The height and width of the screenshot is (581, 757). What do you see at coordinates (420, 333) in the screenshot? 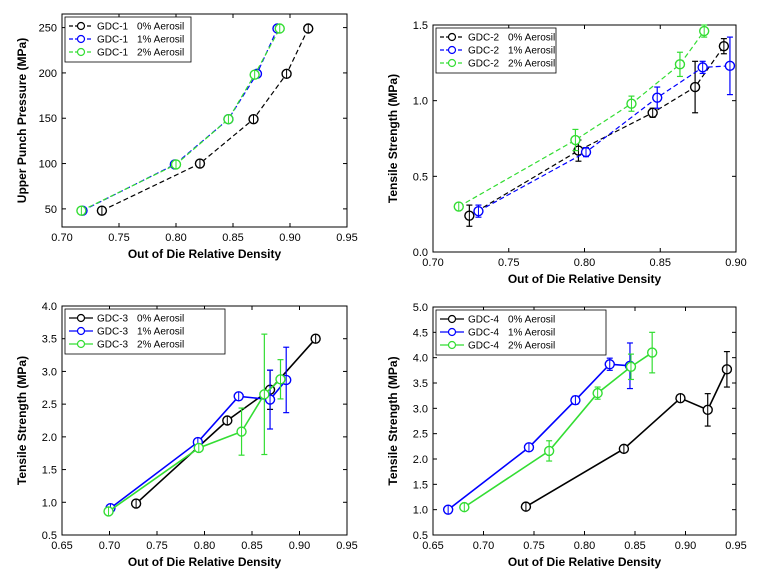
I see `y-tick-label: 4.5` at bounding box center [420, 333].